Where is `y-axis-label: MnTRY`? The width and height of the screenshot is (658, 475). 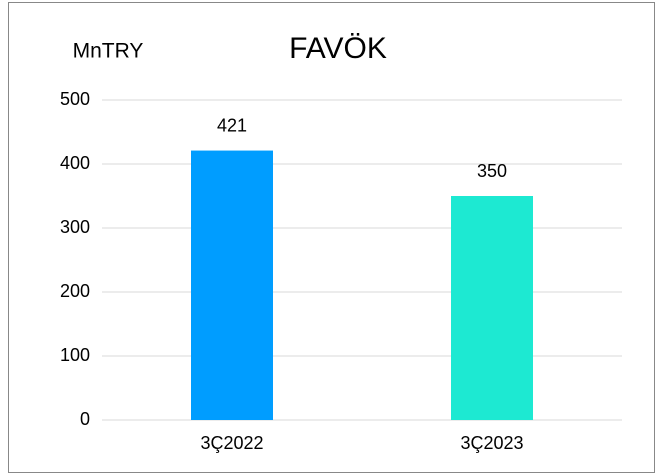
y-axis-label: MnTRY is located at coordinates (108, 51).